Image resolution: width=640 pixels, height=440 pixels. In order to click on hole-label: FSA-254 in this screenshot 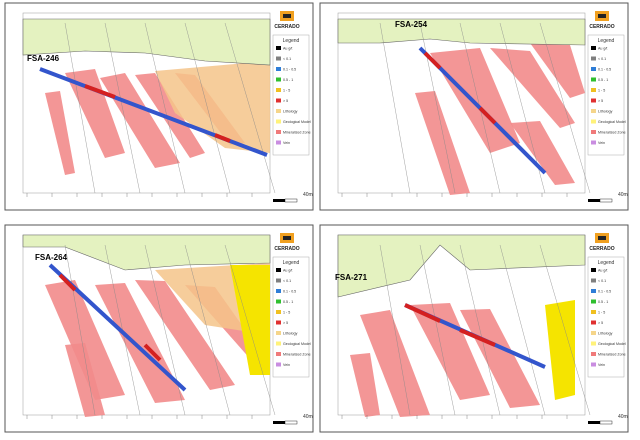, I will do `click(411, 24)`.